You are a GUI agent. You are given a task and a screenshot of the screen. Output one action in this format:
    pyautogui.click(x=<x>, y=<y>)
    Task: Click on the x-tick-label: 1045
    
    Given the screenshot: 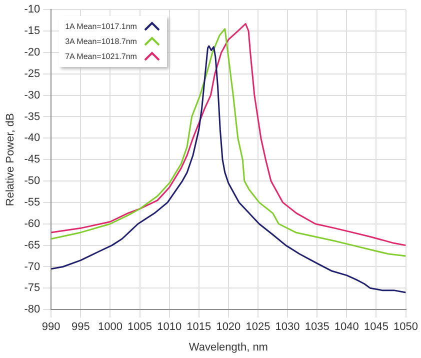 What is the action you would take?
    pyautogui.click(x=376, y=327)
    